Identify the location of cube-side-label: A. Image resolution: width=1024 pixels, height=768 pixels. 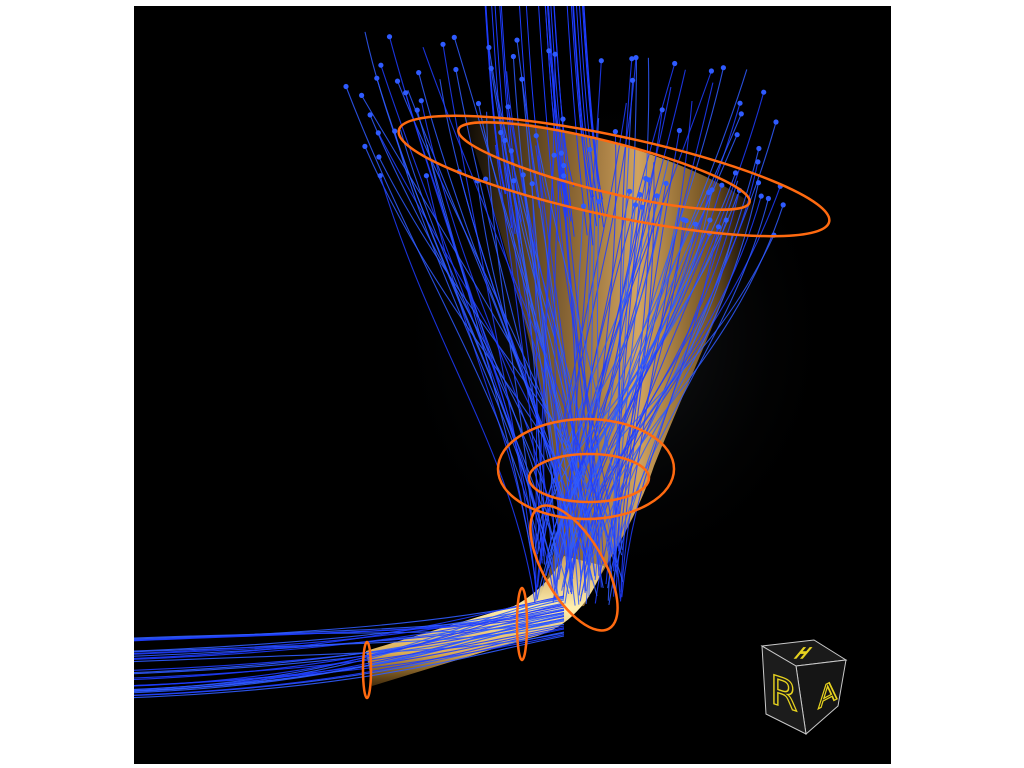
(828, 694).